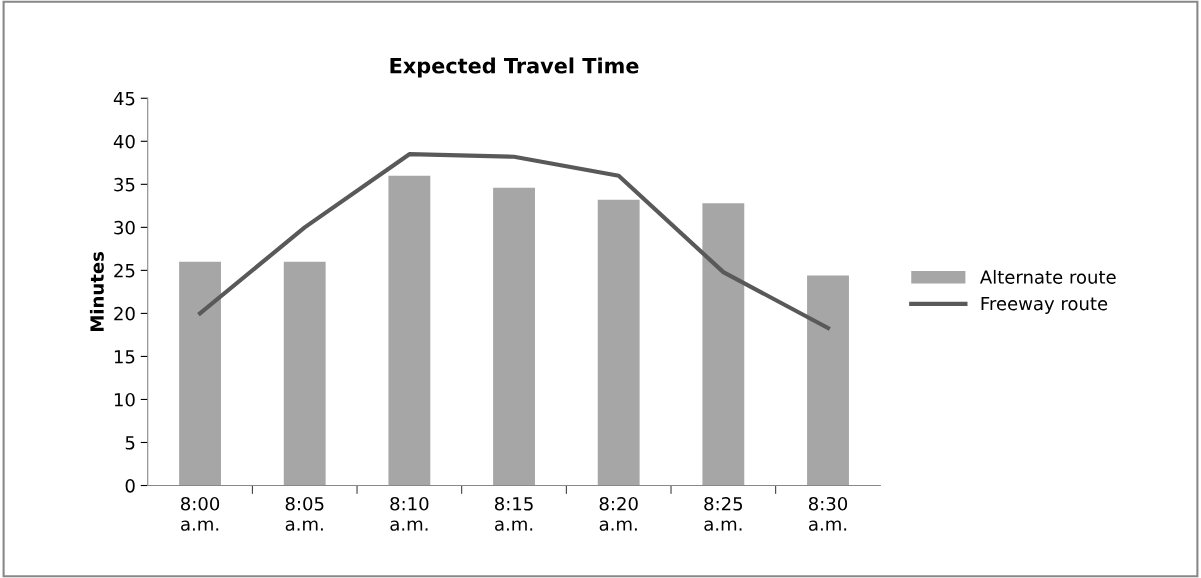  What do you see at coordinates (124, 184) in the screenshot?
I see `y-tick-label: 35` at bounding box center [124, 184].